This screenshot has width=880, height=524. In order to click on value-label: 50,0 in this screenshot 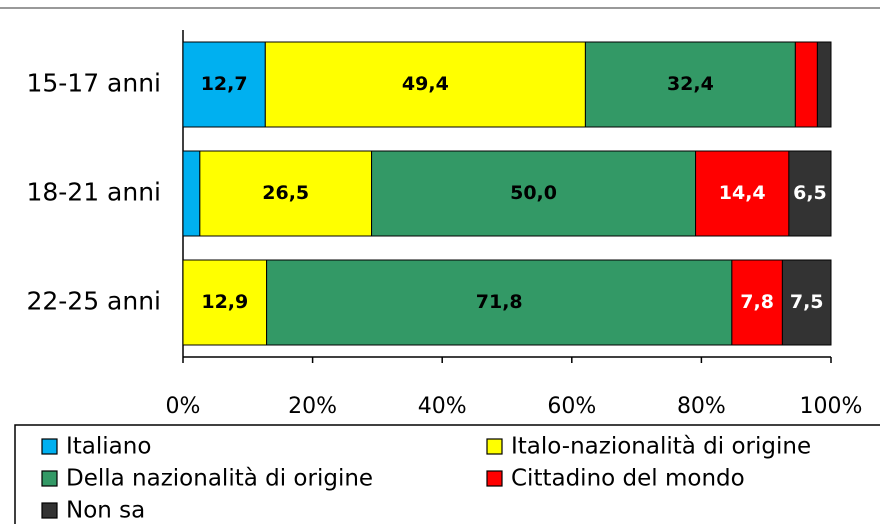, I will do `click(533, 193)`.